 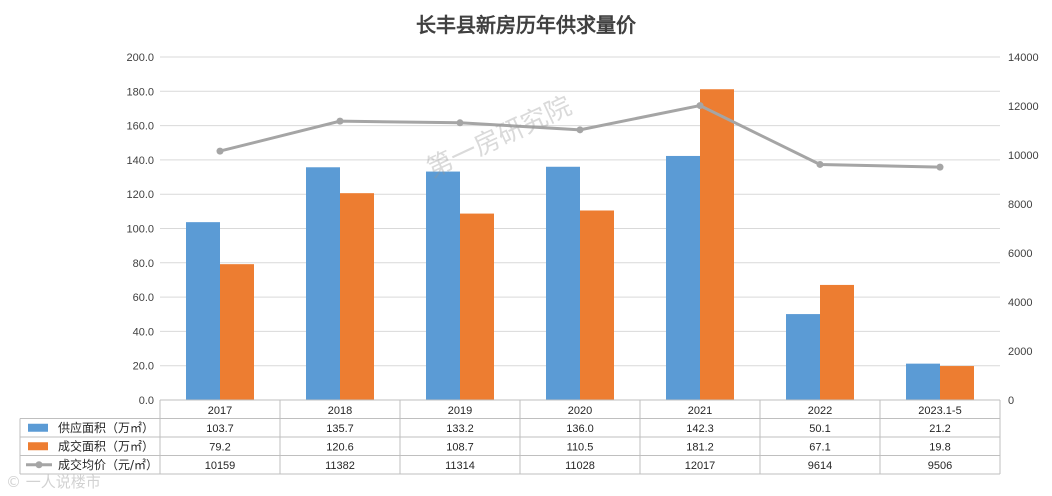 What do you see at coordinates (220, 466) in the screenshot?
I see `table-cell: 10159` at bounding box center [220, 466].